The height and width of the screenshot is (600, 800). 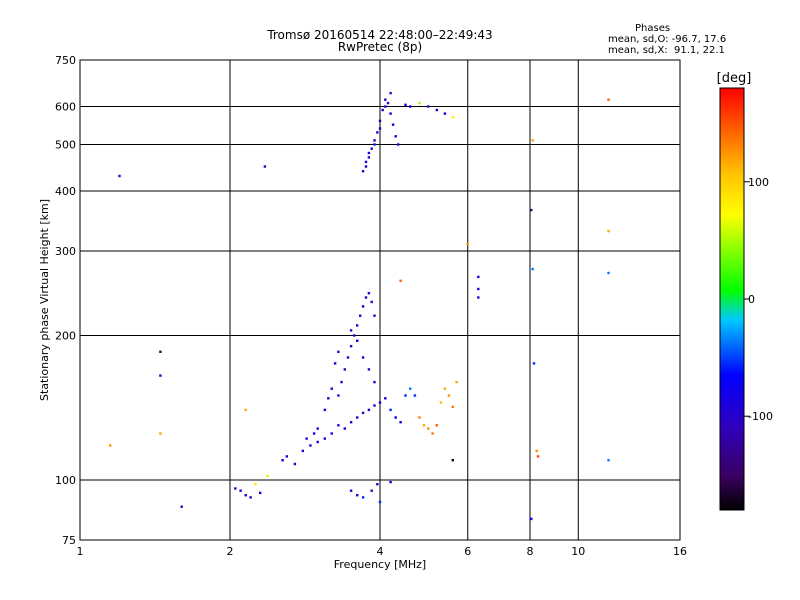 What do you see at coordinates (530, 551) in the screenshot?
I see `x-tick-label: 8` at bounding box center [530, 551].